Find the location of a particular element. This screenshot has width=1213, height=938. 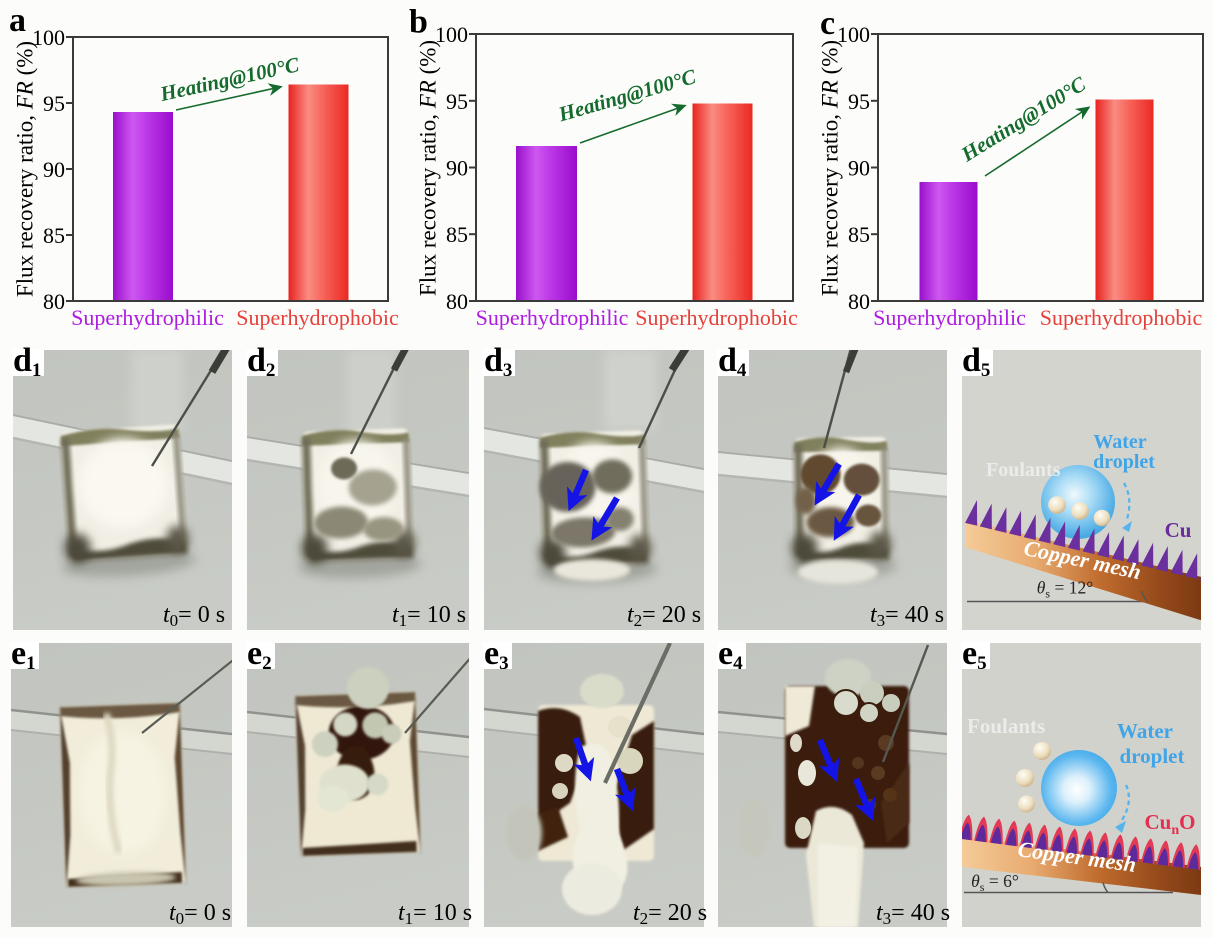

svg-text: Cu is located at coordinates (1178, 530).